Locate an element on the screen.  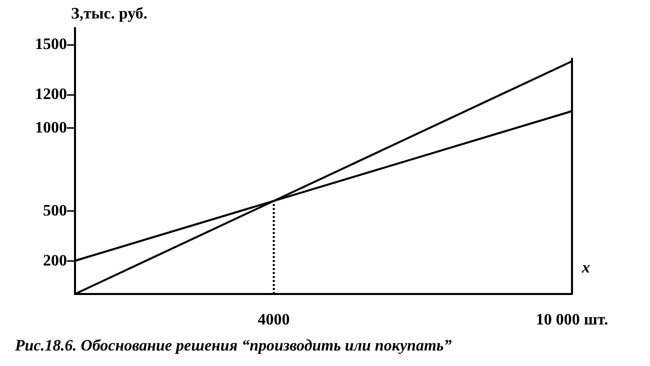
x-tick-label: 4000 is located at coordinates (274, 320).